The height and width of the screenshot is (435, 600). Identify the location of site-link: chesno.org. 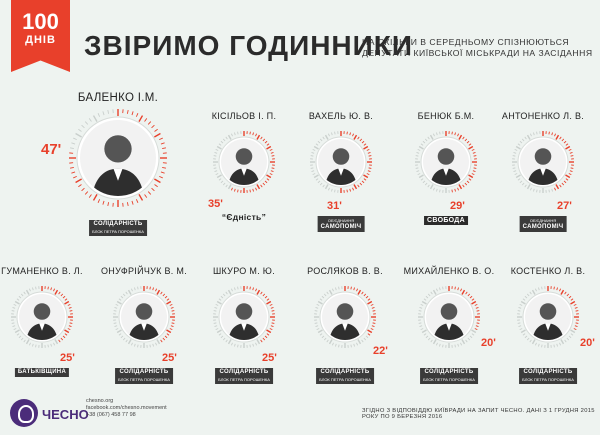
(100, 401).